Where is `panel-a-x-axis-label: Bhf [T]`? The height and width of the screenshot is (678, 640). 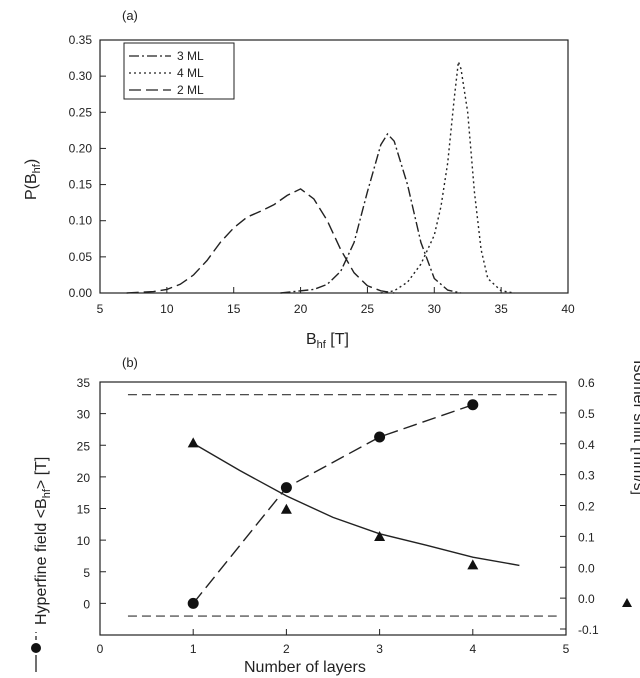
panel-a-x-axis-label: Bhf [T] is located at coordinates (327, 341).